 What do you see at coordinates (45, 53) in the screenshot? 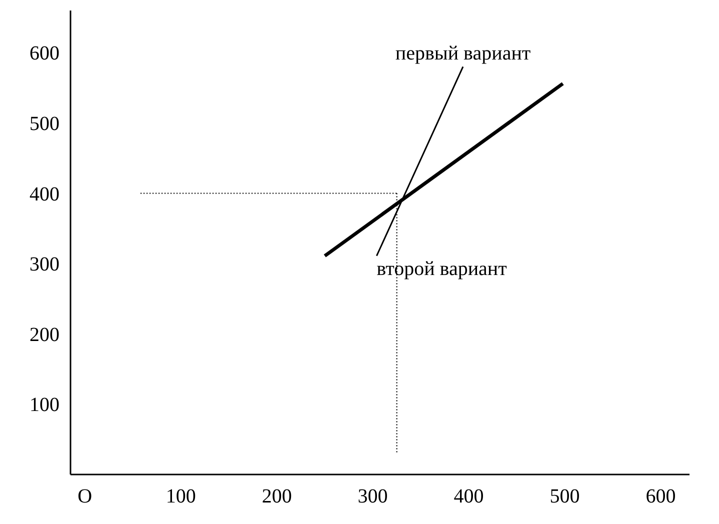
I see `y-tick-label: 600` at bounding box center [45, 53].